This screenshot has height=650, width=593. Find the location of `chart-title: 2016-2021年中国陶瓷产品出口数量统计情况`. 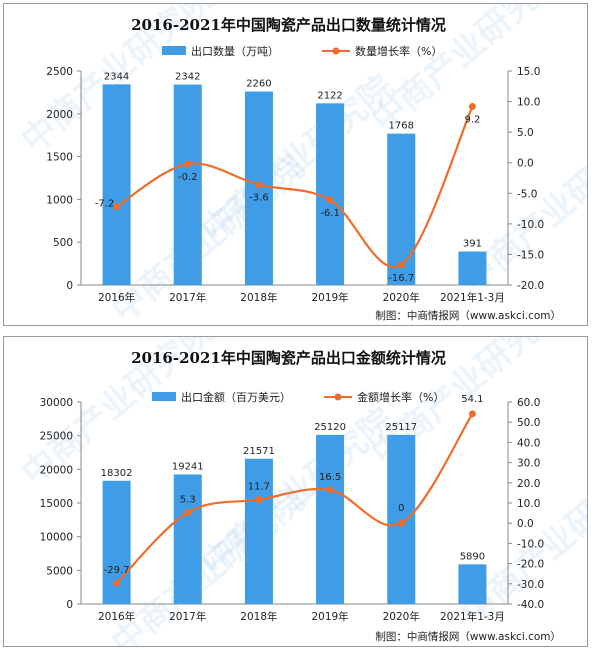

chart-title: 2016-2021年中国陶瓷产品出口数量统计情况 is located at coordinates (288, 25).